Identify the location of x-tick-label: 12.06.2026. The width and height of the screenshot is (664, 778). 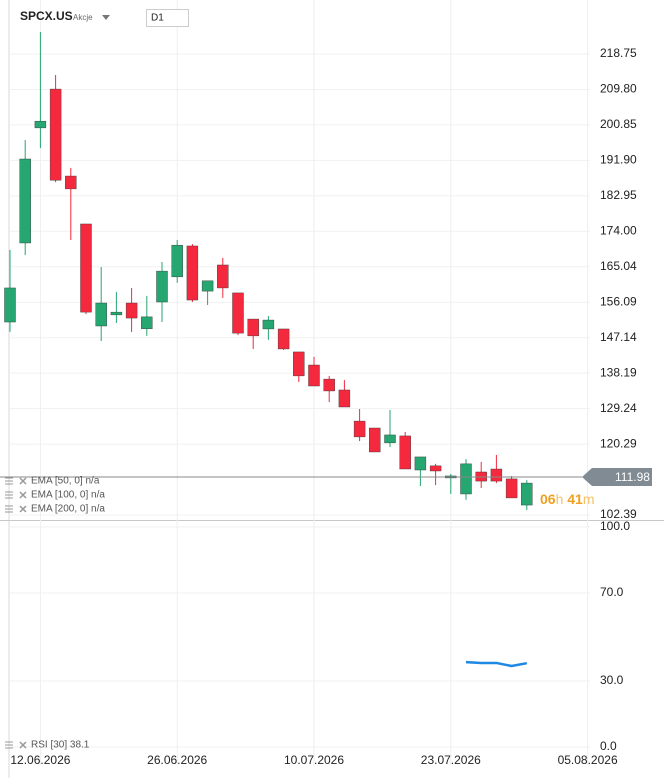
(40, 760).